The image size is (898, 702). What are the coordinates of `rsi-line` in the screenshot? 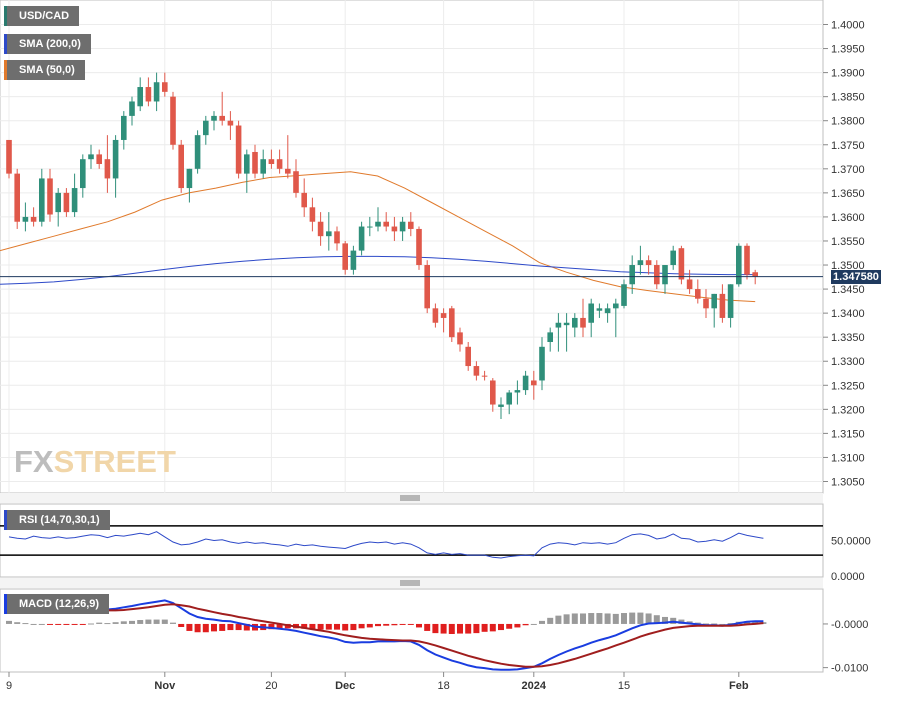 It's located at (386, 545).